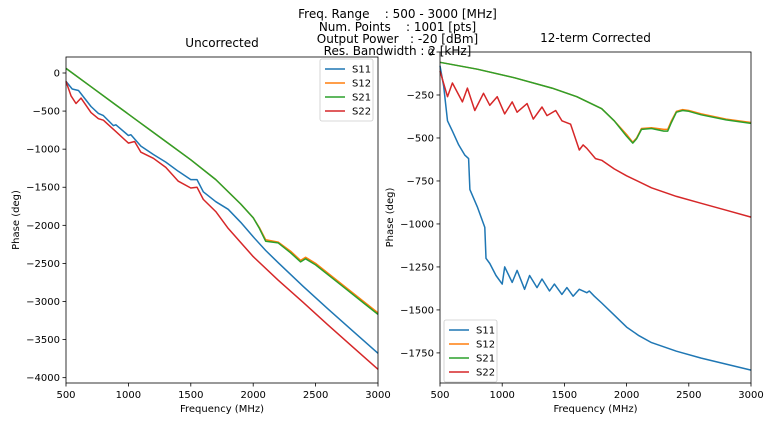 The height and width of the screenshot is (424, 770). I want to click on suptitle-res-bandwidth: Res. Bandwidth : 2 [kHz], so click(397, 51).